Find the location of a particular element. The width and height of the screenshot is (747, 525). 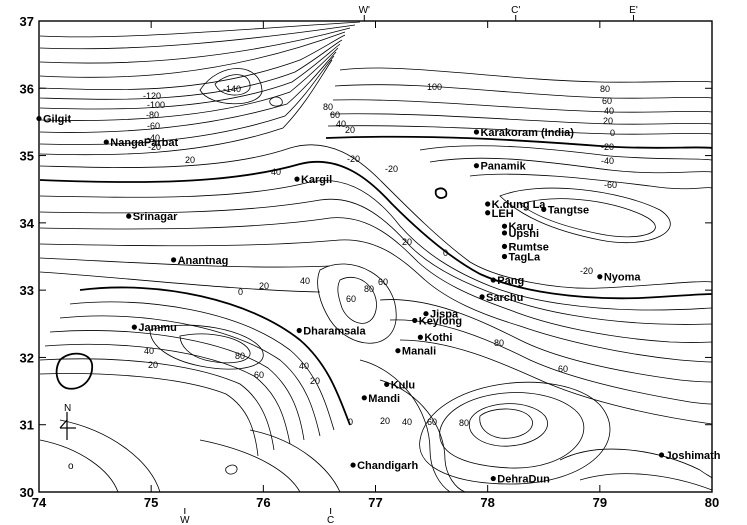

place-dot-kargil is located at coordinates (297, 179).